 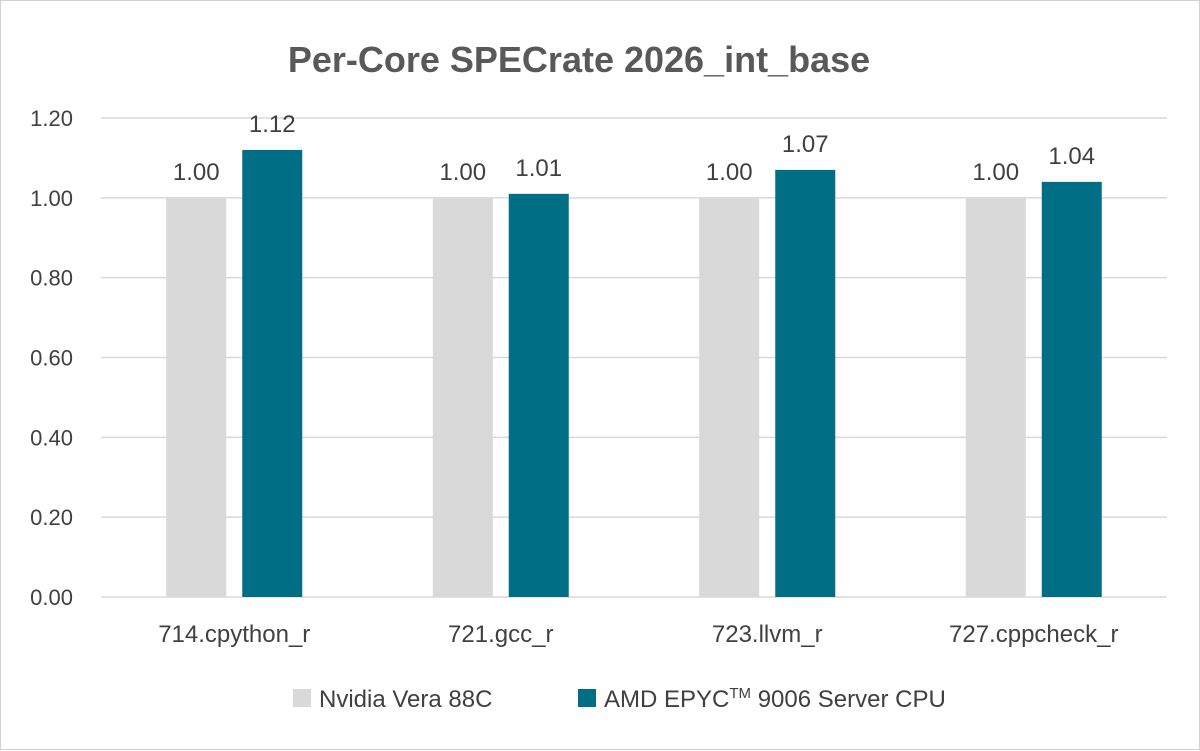 What do you see at coordinates (805, 144) in the screenshot?
I see `data-label: 1.07` at bounding box center [805, 144].